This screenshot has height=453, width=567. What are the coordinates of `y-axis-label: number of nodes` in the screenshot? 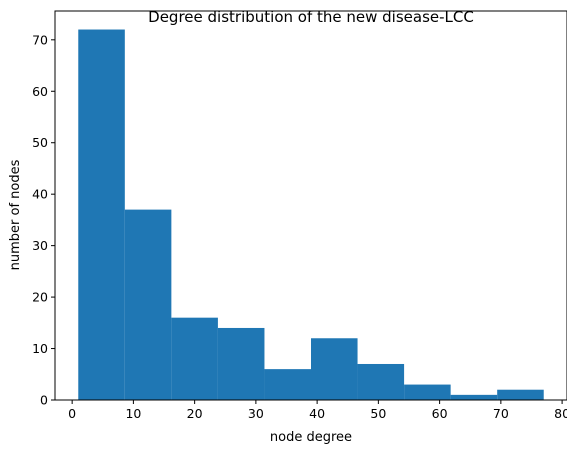 It's located at (15, 214).